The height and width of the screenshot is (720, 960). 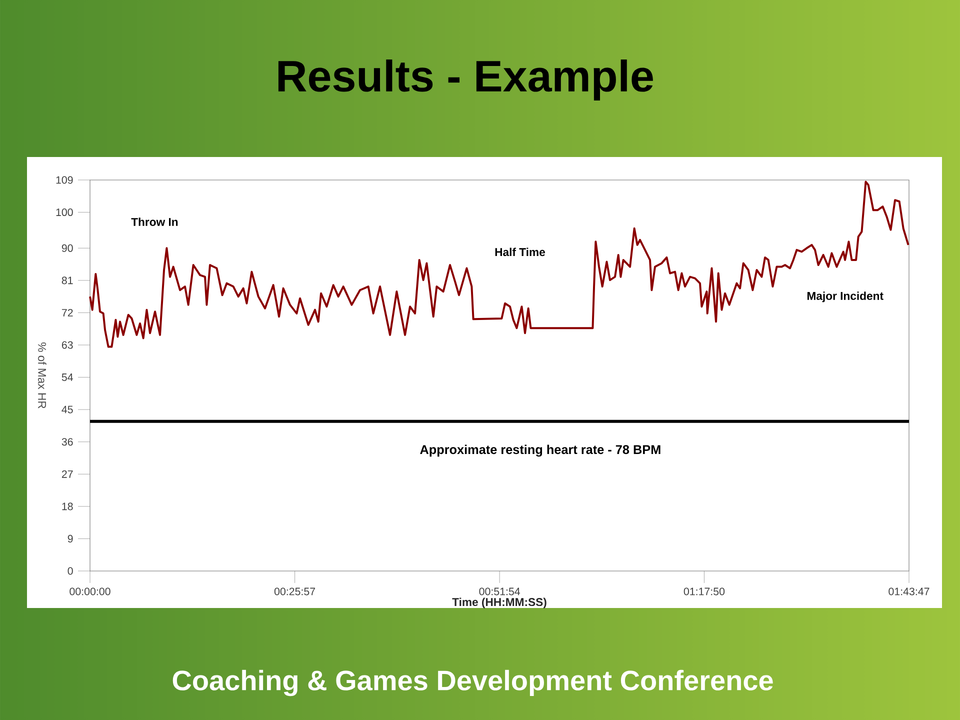 What do you see at coordinates (67, 410) in the screenshot?
I see `y-tick-label: 45` at bounding box center [67, 410].